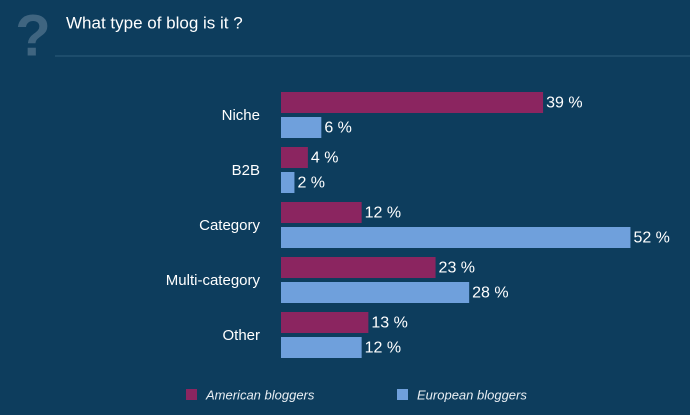 The height and width of the screenshot is (415, 690). What do you see at coordinates (651, 238) in the screenshot?
I see `value-label: 52 %` at bounding box center [651, 238].